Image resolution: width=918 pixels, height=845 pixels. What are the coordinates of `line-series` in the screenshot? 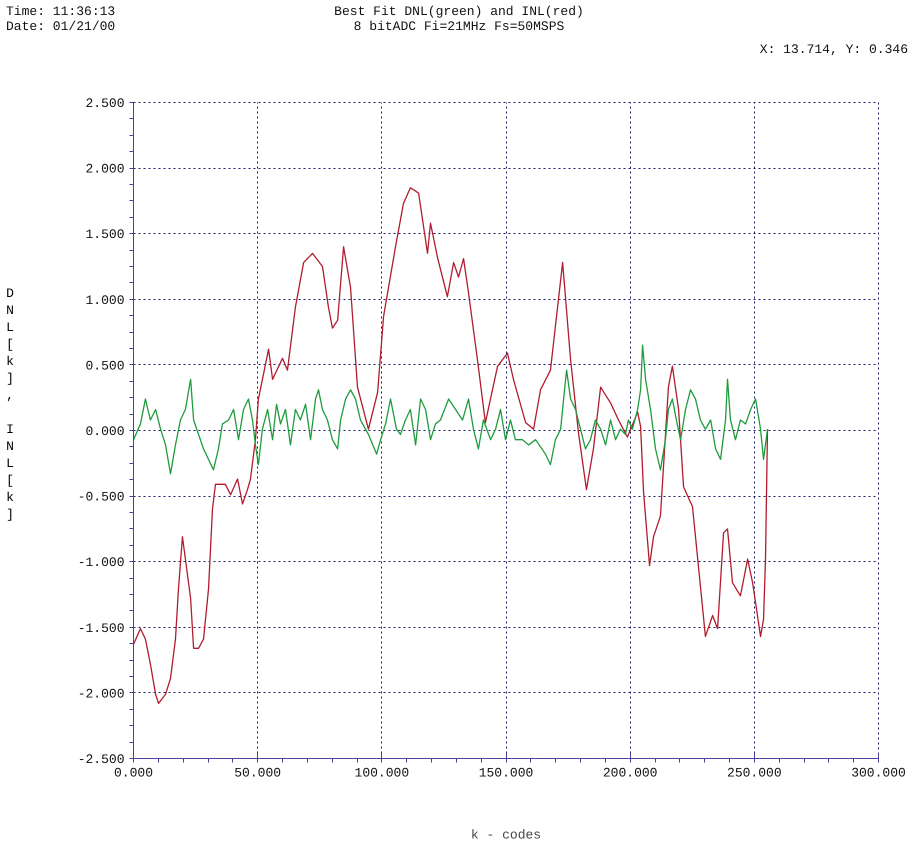 It's located at (451, 409).